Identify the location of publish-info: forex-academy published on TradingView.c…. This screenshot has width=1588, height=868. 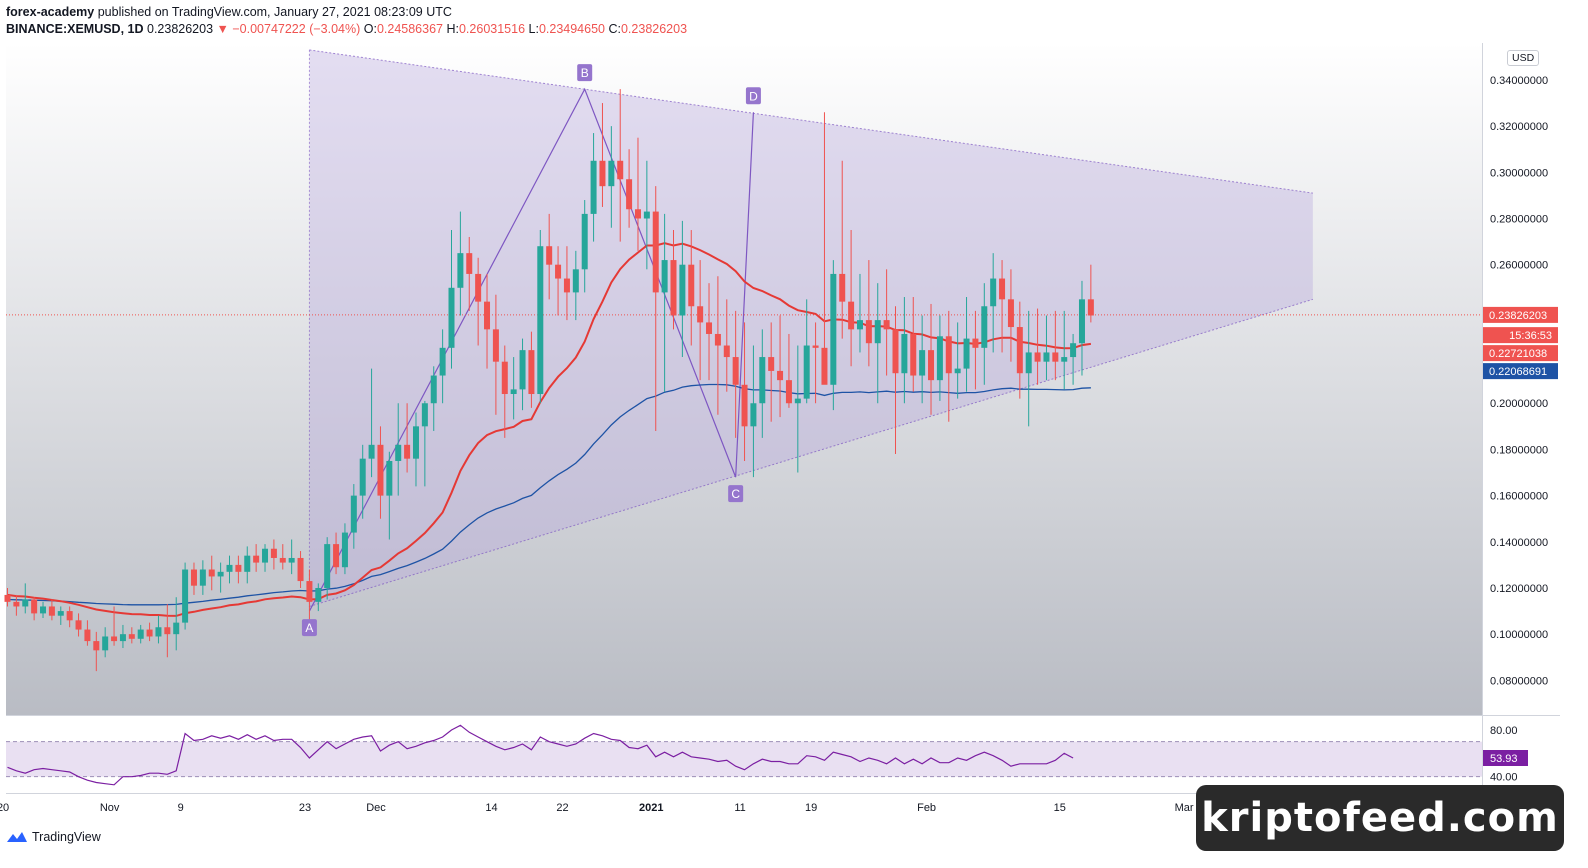
(346, 12).